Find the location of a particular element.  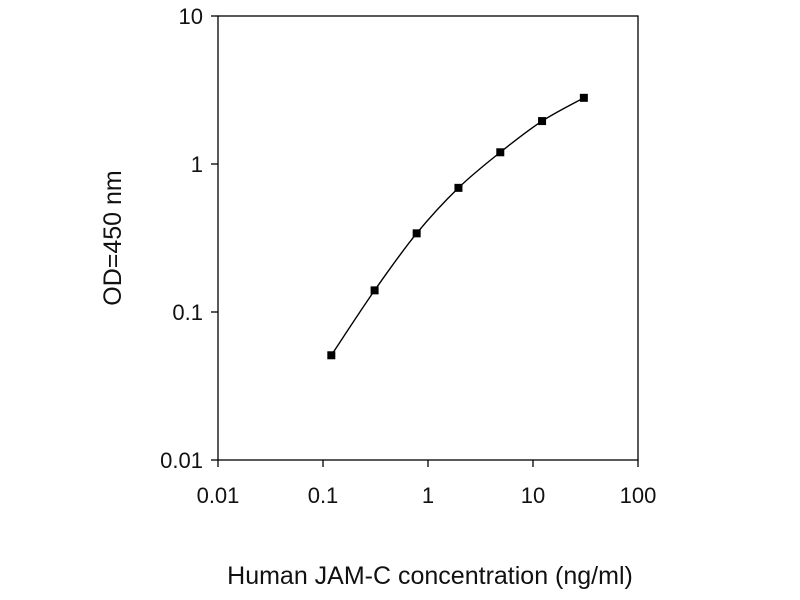

x-tick-label: 1 is located at coordinates (428, 495).